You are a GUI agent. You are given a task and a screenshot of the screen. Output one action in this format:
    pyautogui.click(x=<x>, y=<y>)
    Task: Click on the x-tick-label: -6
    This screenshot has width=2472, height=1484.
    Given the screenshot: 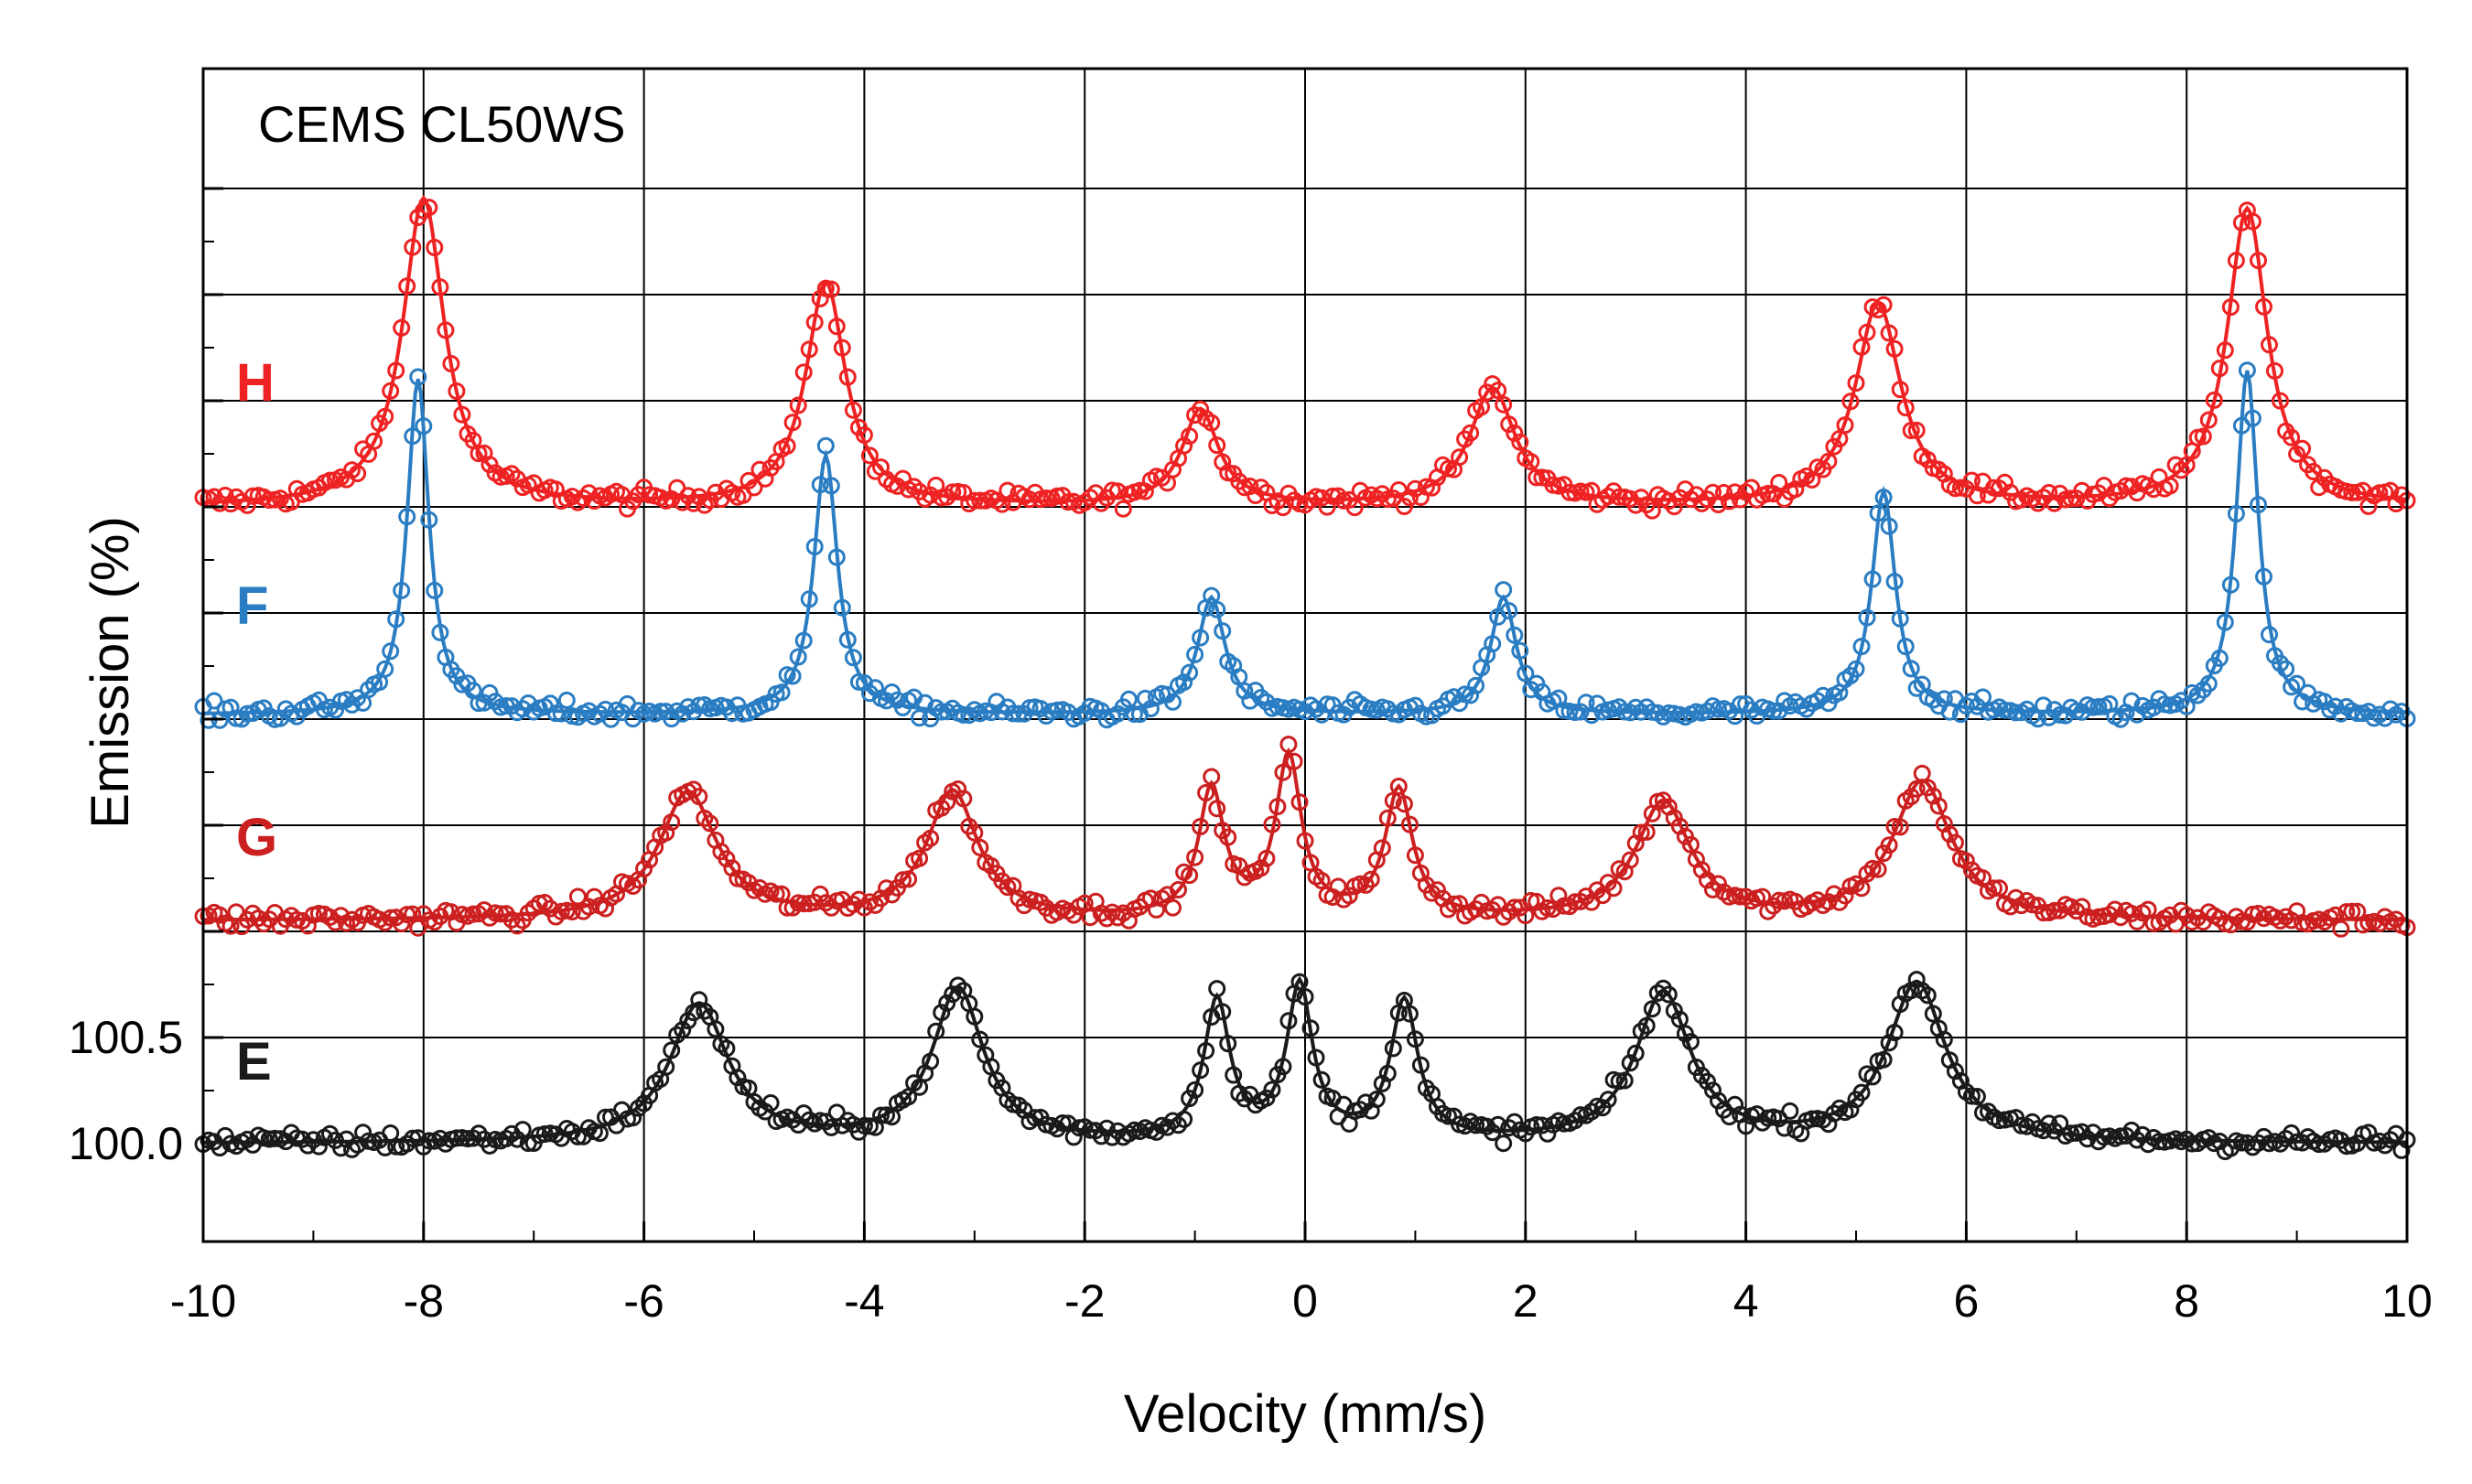 What is the action you would take?
    pyautogui.click(x=643, y=1301)
    